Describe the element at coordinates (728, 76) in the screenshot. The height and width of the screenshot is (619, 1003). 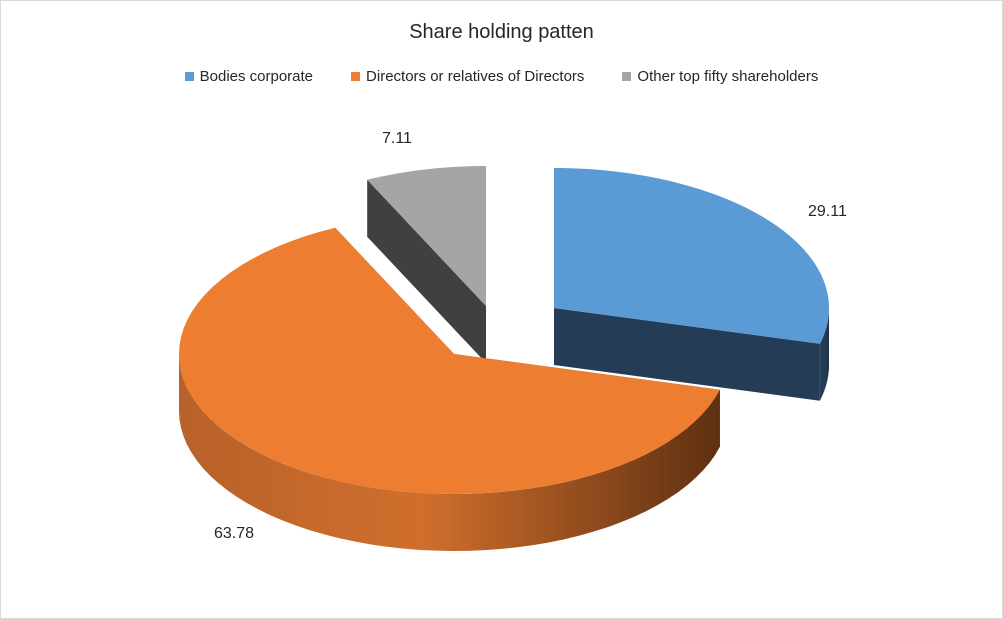
I see `legend-label: Other top fifty shareholders` at that location.